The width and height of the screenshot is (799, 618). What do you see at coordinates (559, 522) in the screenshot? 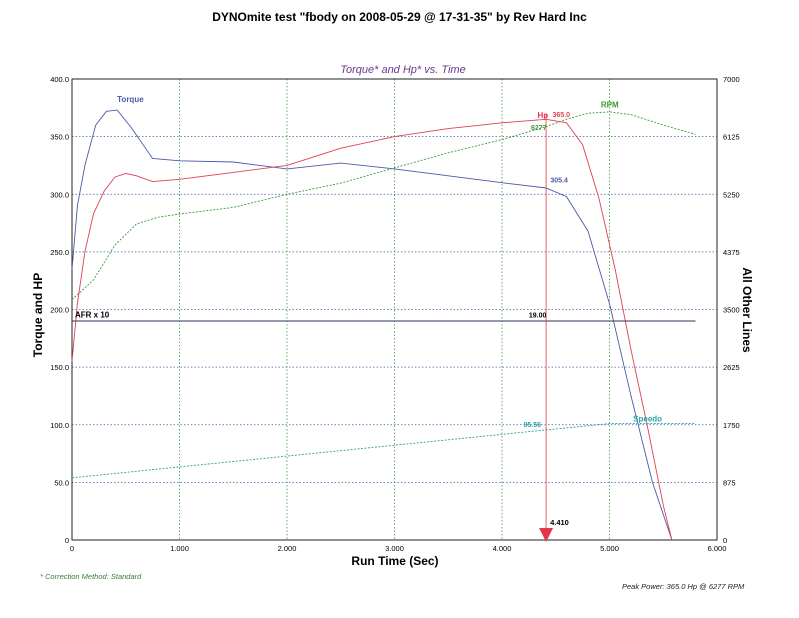
I see `marker-time-label: 4.410` at bounding box center [559, 522].